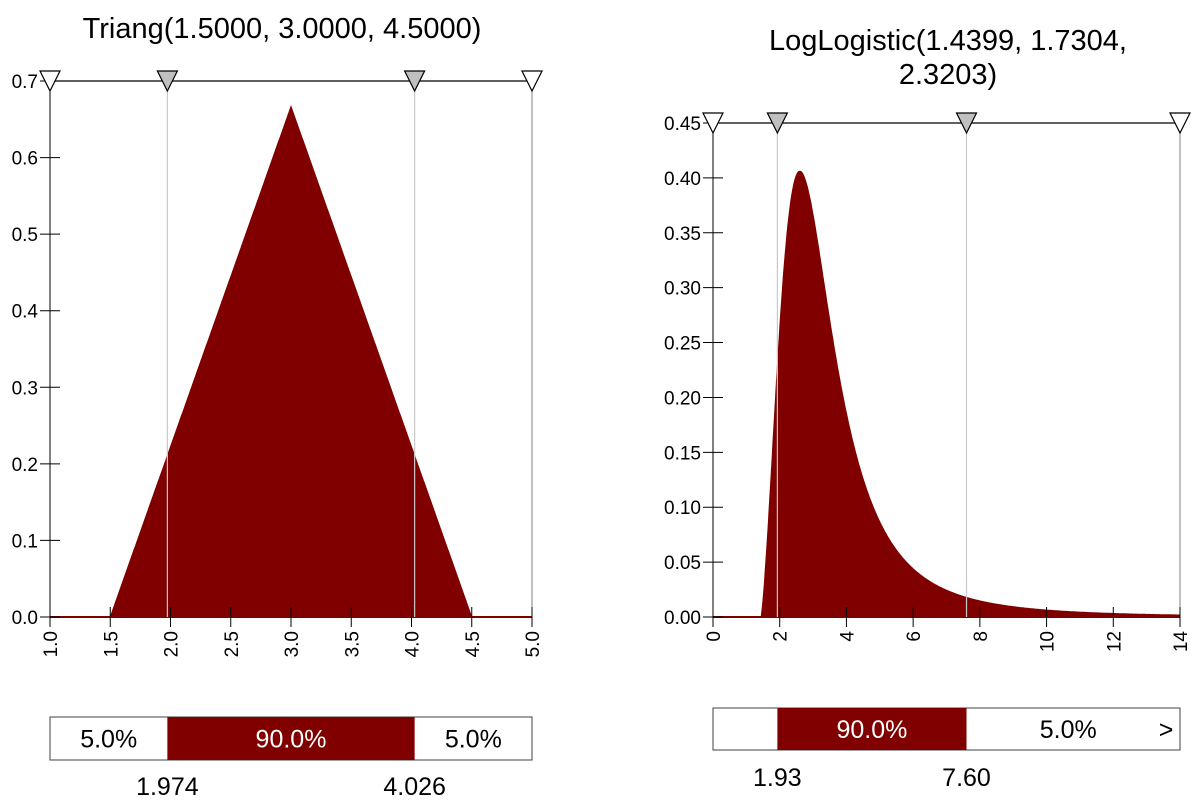  I want to click on chart-2-x-tick-label: 4, so click(847, 636).